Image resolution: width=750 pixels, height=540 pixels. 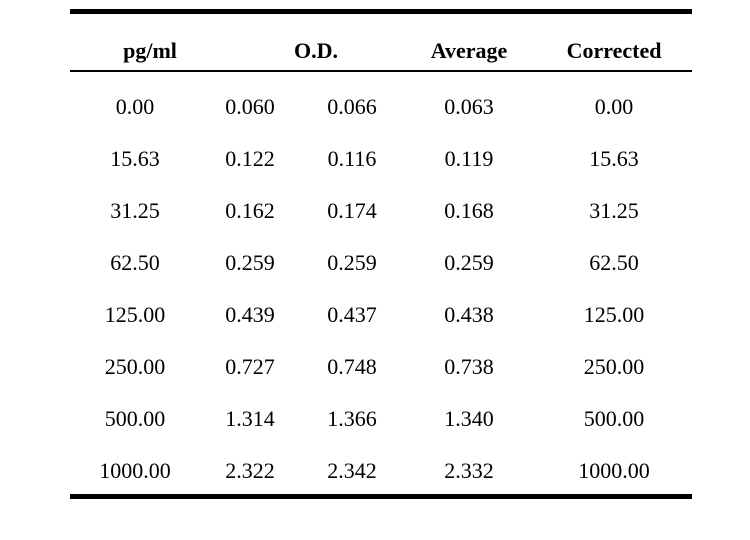 What do you see at coordinates (135, 262) in the screenshot?
I see `cell-concentration: 62.50` at bounding box center [135, 262].